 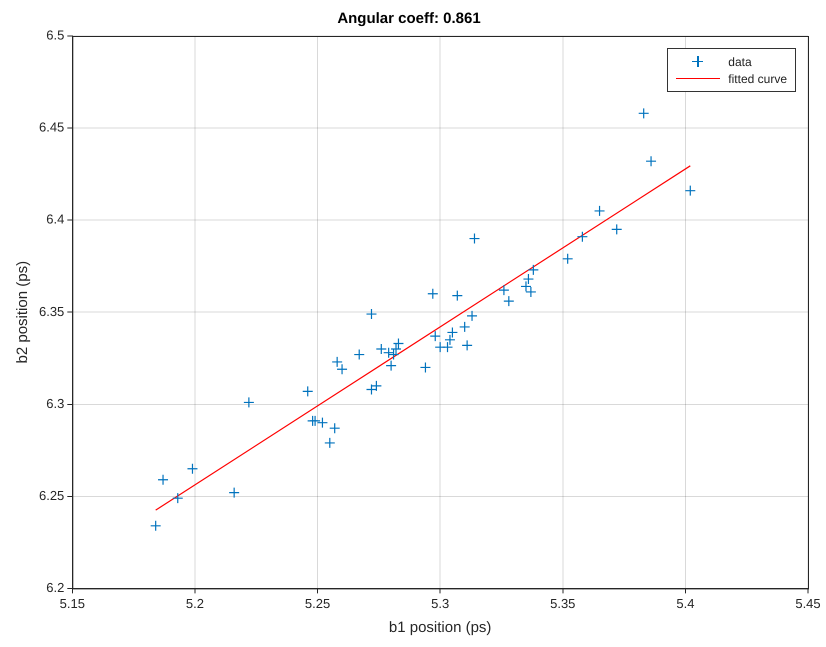 I want to click on y-tick-label: 6.45, so click(x=51, y=127).